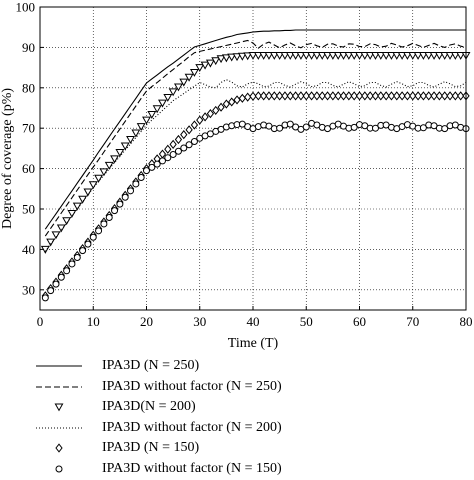 This screenshot has width=474, height=480. I want to click on x-tick-label: 30, so click(199, 321).